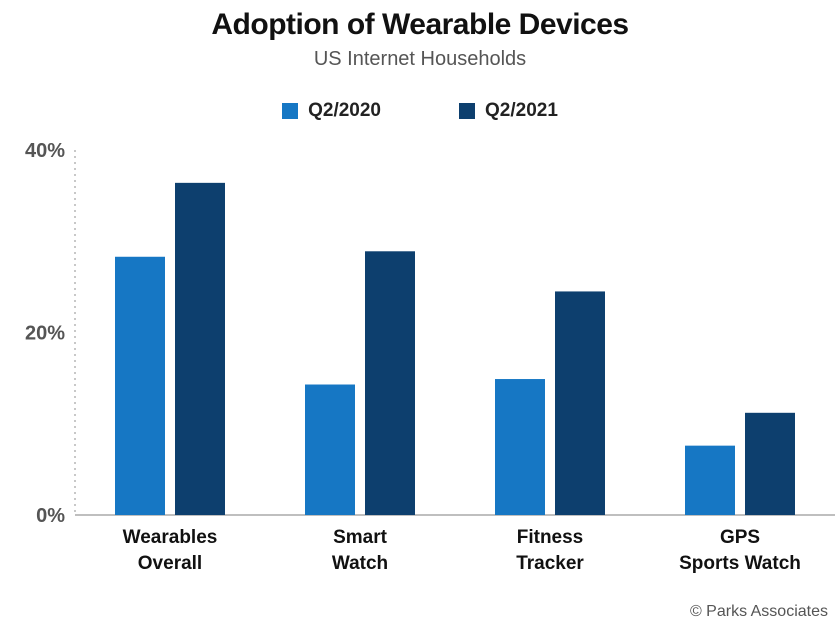 The image size is (840, 631). I want to click on x-tick-label: Sports Watch, so click(740, 563).